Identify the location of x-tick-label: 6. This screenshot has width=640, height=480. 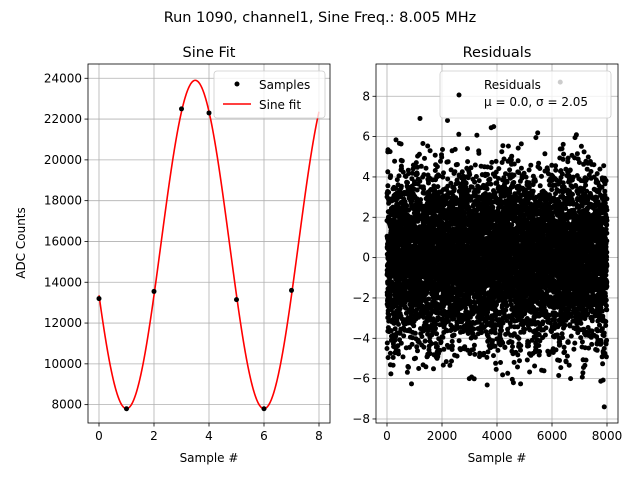
(264, 436).